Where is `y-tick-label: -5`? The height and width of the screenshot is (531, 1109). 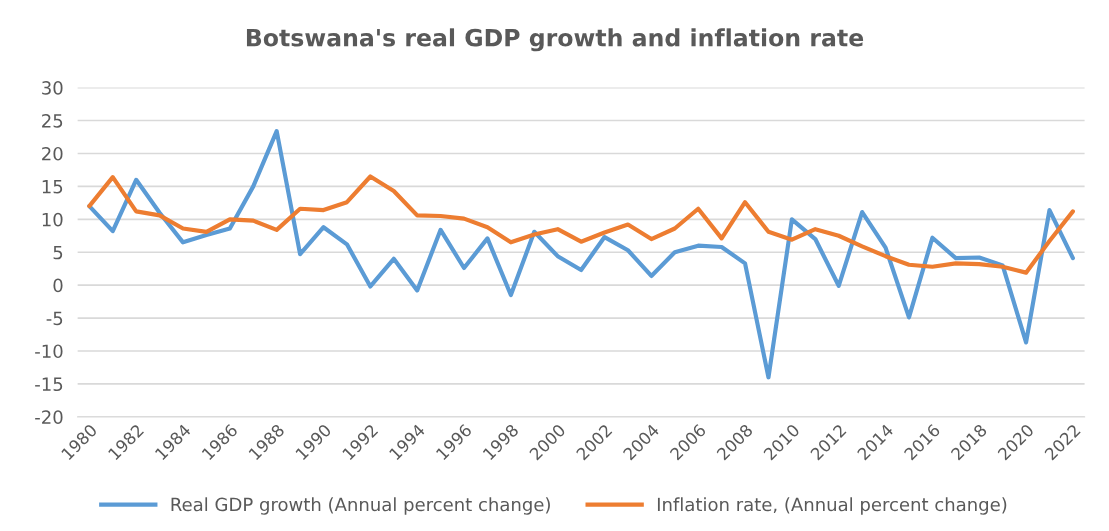 y-tick-label: -5 is located at coordinates (54, 318).